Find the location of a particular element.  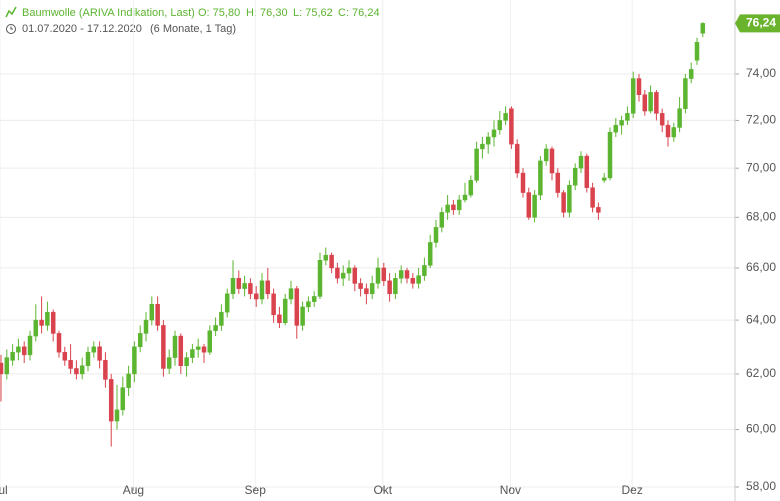

low-label: L: 75,62 is located at coordinates (313, 13).